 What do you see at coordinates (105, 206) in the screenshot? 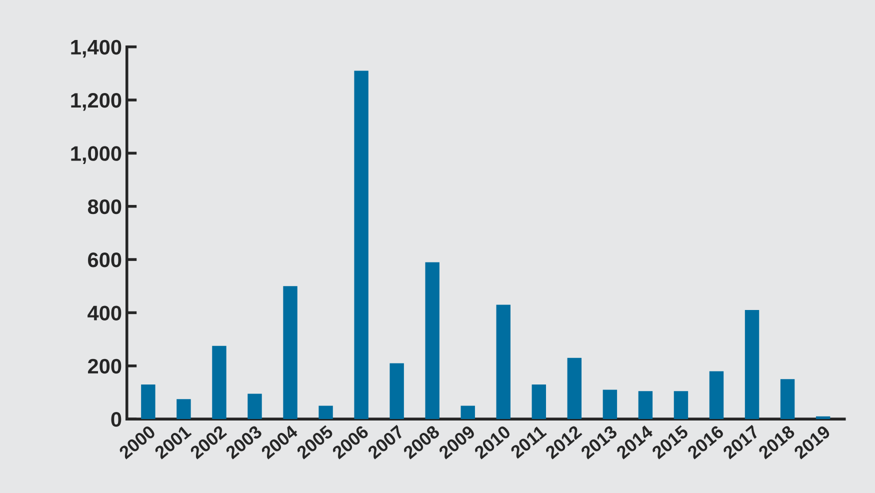
I see `y-tick-label: 800` at bounding box center [105, 206].